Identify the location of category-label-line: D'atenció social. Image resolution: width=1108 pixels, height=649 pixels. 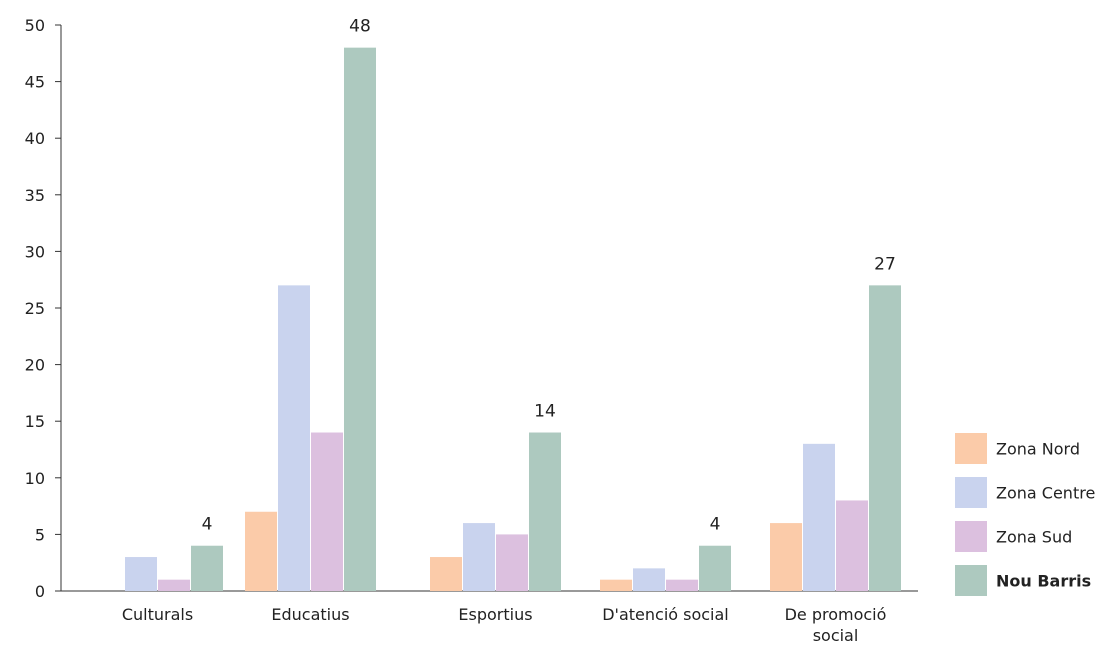
(665, 614).